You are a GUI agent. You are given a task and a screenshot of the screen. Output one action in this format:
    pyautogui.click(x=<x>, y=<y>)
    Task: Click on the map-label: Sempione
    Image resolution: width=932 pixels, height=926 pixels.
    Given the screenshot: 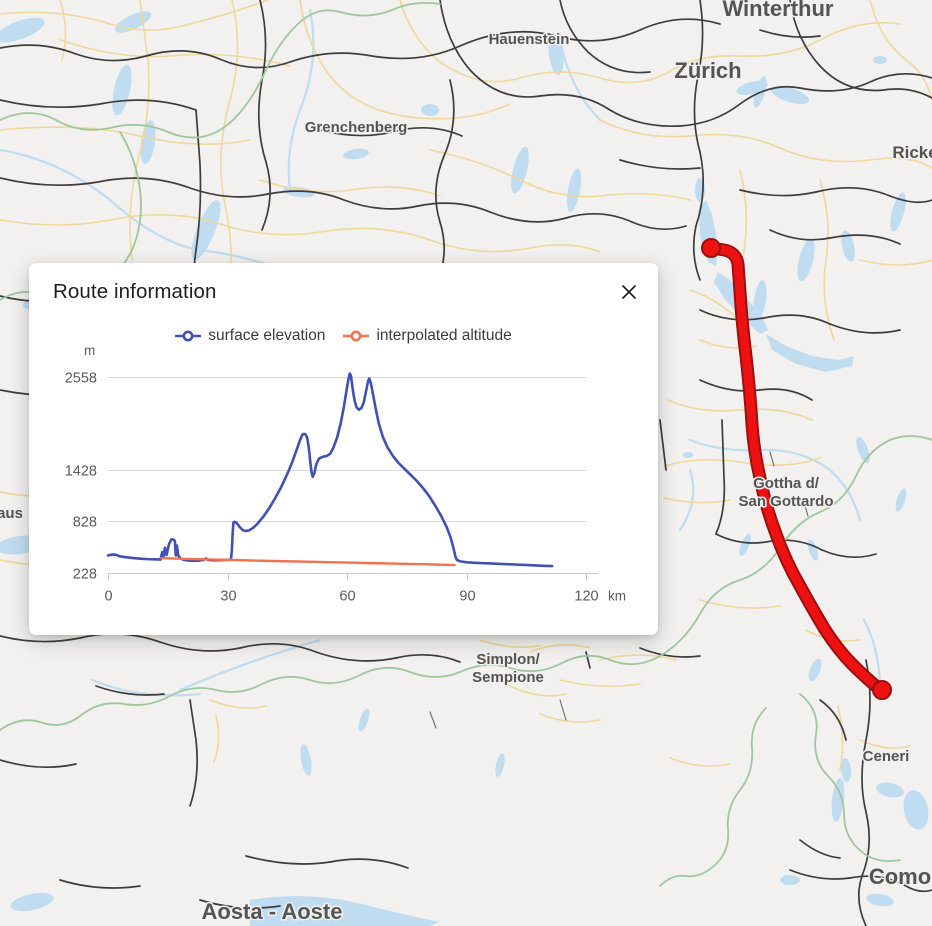 What is the action you would take?
    pyautogui.click(x=508, y=677)
    